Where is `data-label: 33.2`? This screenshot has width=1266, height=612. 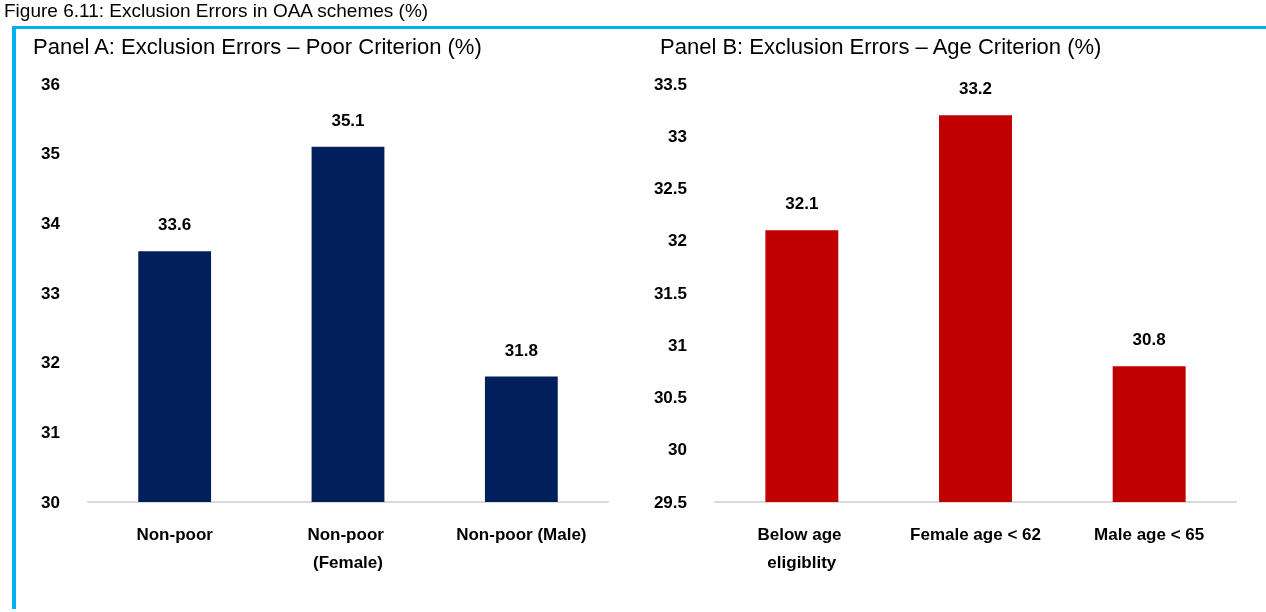
data-label: 33.2 is located at coordinates (975, 89).